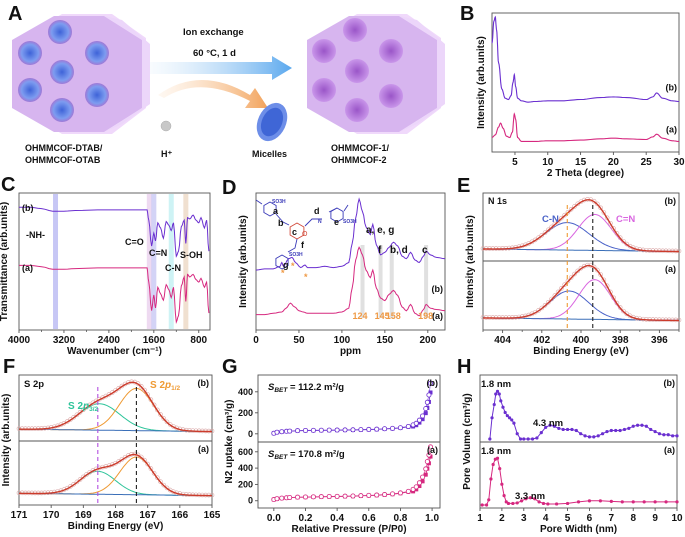  Describe the element at coordinates (351, 281) in the screenshot. I see `series-line-a` at that location.